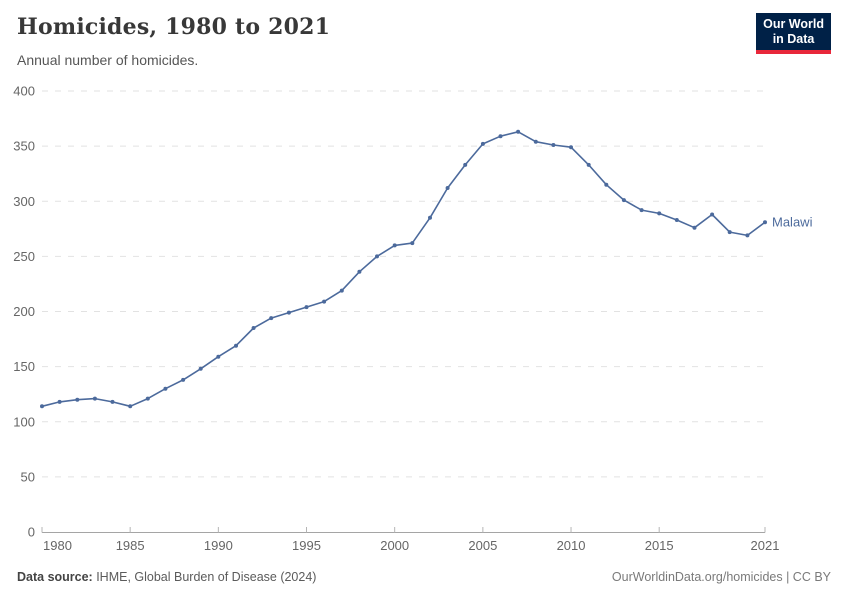 The height and width of the screenshot is (600, 850). What do you see at coordinates (57, 545) in the screenshot?
I see `x-tick-label: 1980` at bounding box center [57, 545].